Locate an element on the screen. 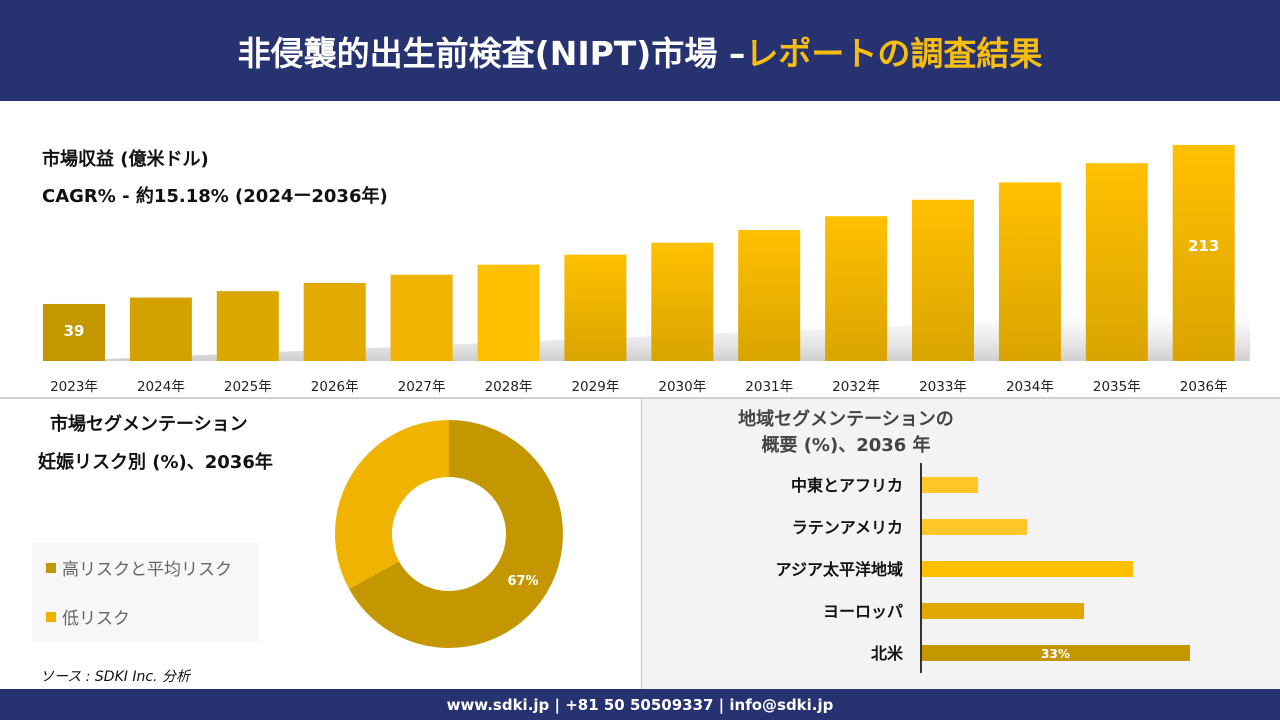  page-header: 非侵襲的出生前検査(NIPT)市場 – レポートの調査結果 is located at coordinates (640, 50).